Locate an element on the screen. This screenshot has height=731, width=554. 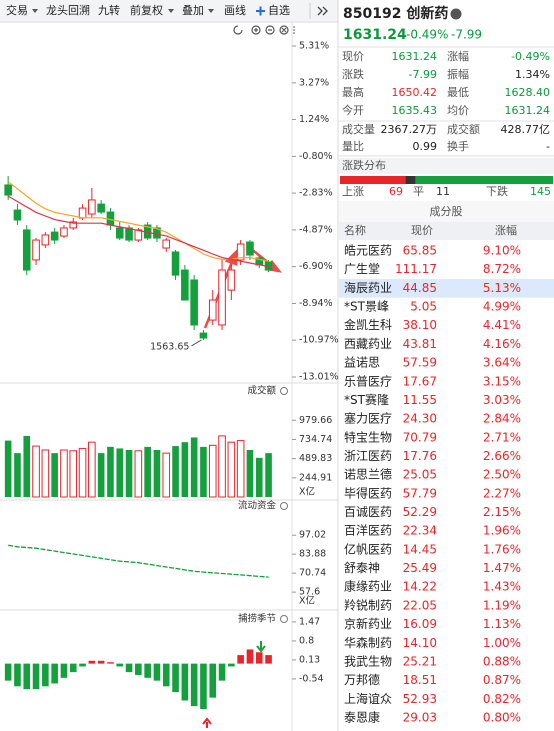
column-header: 涨幅 is located at coordinates (506, 230).